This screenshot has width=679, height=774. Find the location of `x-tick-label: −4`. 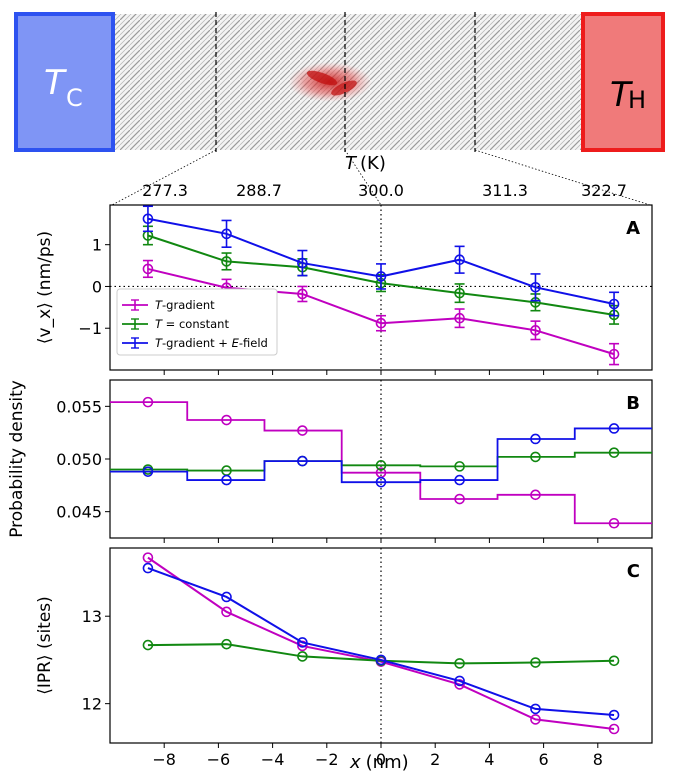

x-tick-label: −4 is located at coordinates (273, 759).